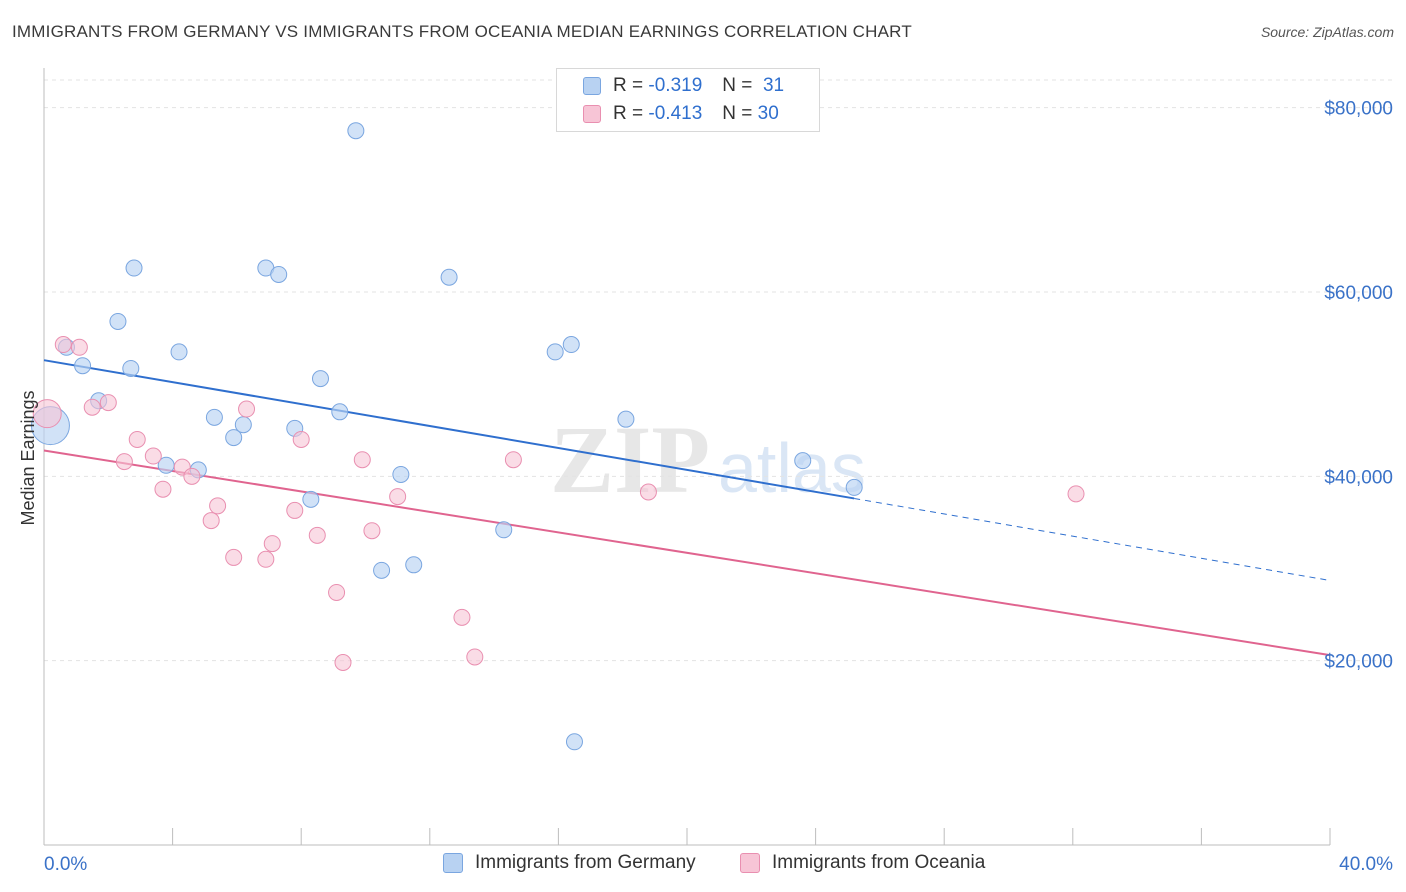  What do you see at coordinates (773, 85) in the screenshot?
I see `n-value-germany: 31` at bounding box center [773, 85].